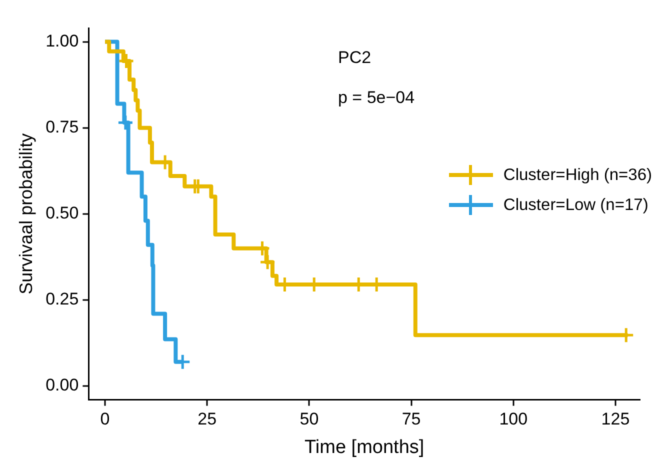 This screenshot has width=662, height=471. Describe the element at coordinates (62, 299) in the screenshot. I see `y-tick-label: 0.25` at that location.